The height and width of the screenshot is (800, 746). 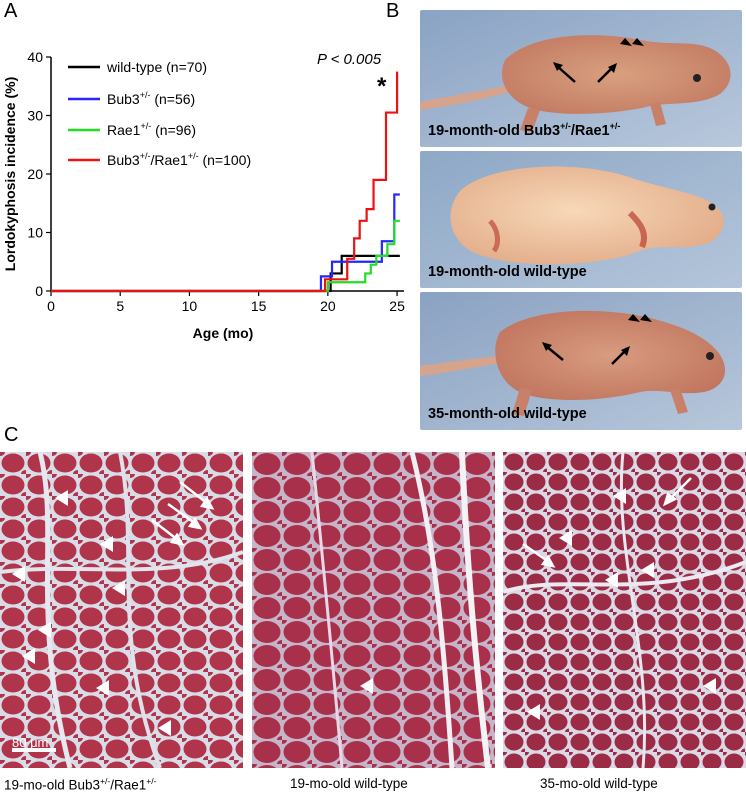 What do you see at coordinates (328, 306) in the screenshot?
I see `x-tick-label: 20` at bounding box center [328, 306].